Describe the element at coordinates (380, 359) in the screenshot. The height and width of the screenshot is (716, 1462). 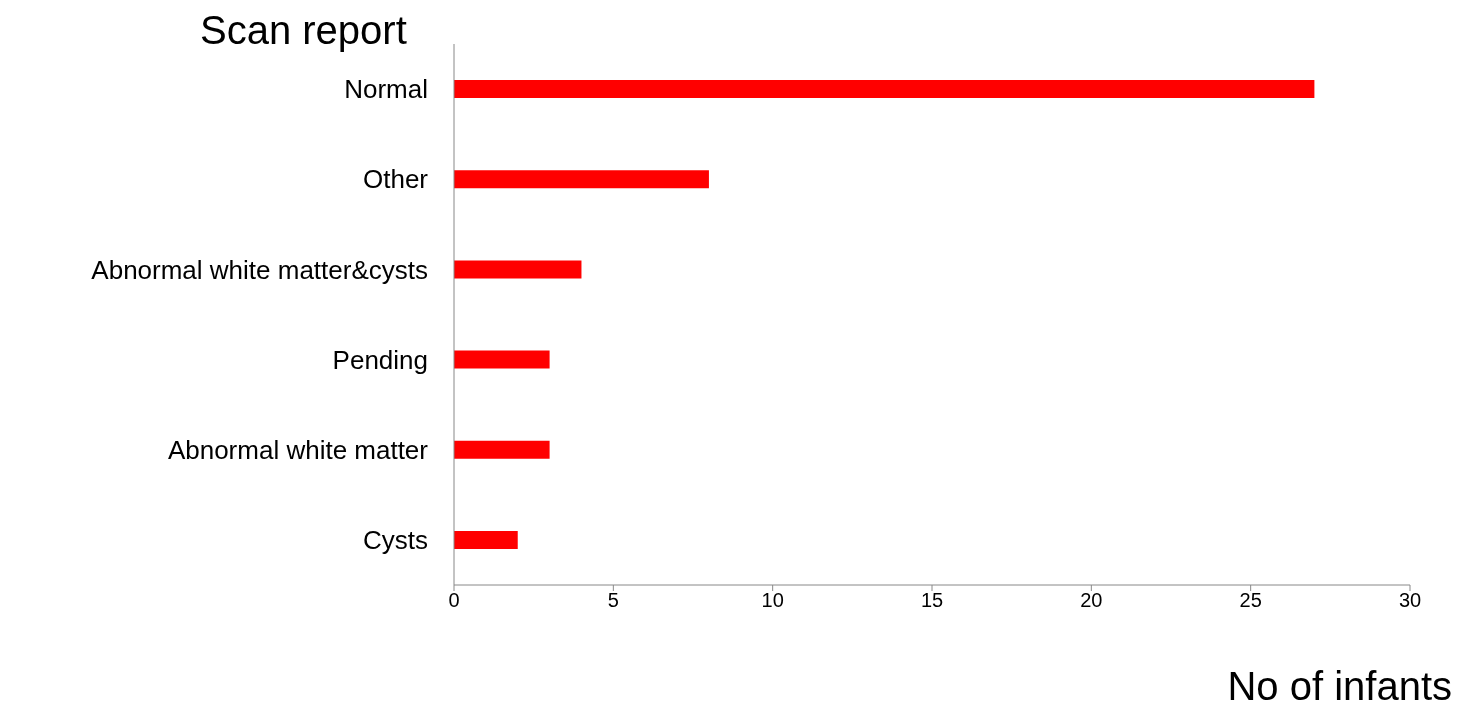
I see `y-tick-label: Pending` at that location.